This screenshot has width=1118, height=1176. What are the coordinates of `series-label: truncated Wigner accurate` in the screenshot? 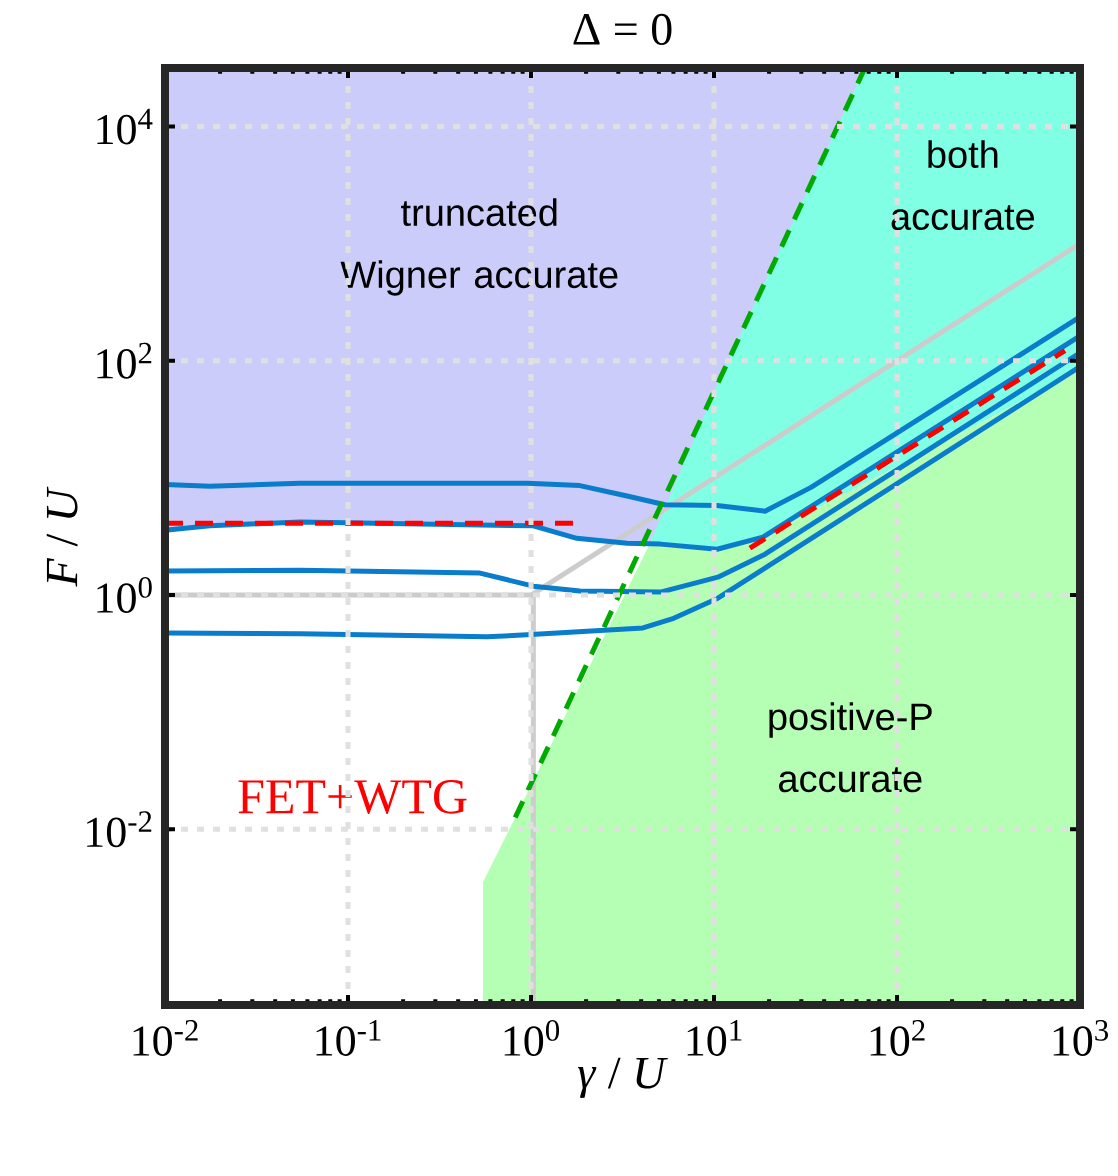 It's located at (479, 247).